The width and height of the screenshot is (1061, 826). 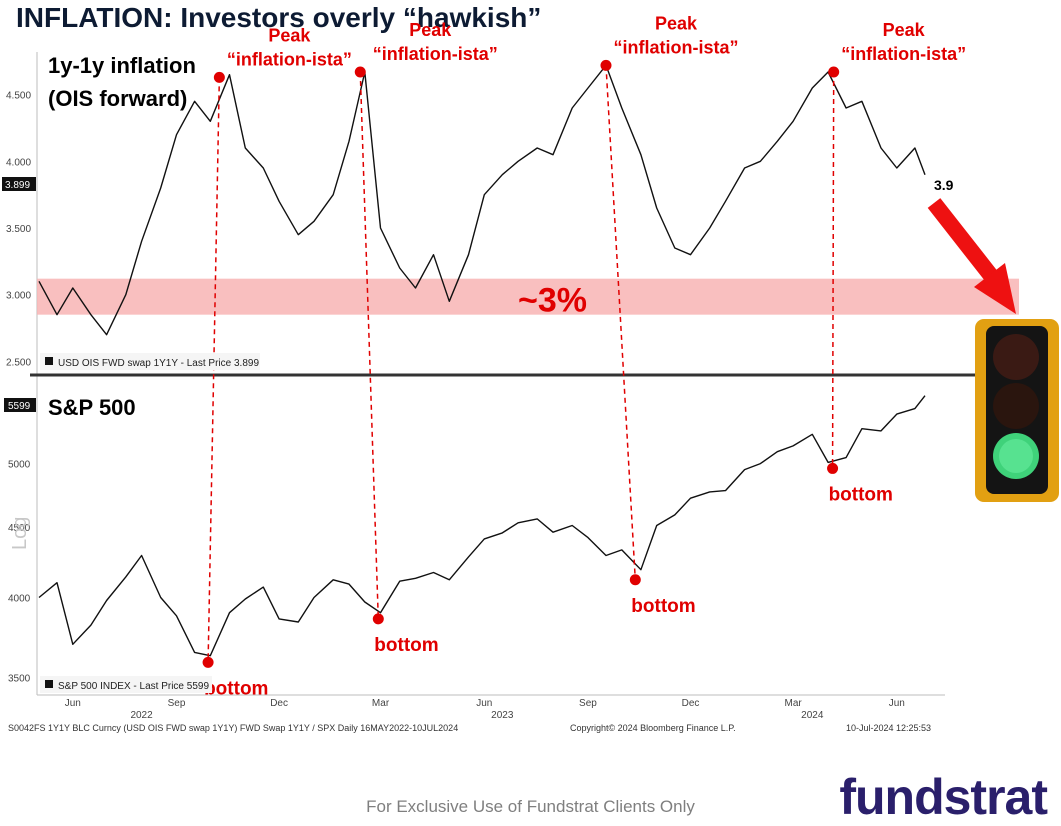 I want to click on arrow-icon, so click(x=971, y=256).